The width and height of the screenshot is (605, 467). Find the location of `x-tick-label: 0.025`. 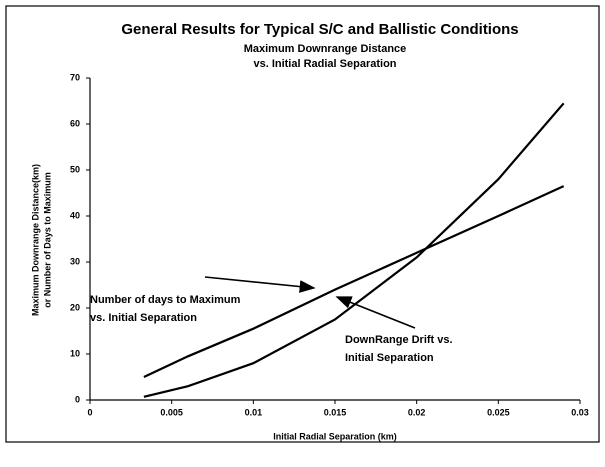

x-tick-label: 0.025 is located at coordinates (498, 412).